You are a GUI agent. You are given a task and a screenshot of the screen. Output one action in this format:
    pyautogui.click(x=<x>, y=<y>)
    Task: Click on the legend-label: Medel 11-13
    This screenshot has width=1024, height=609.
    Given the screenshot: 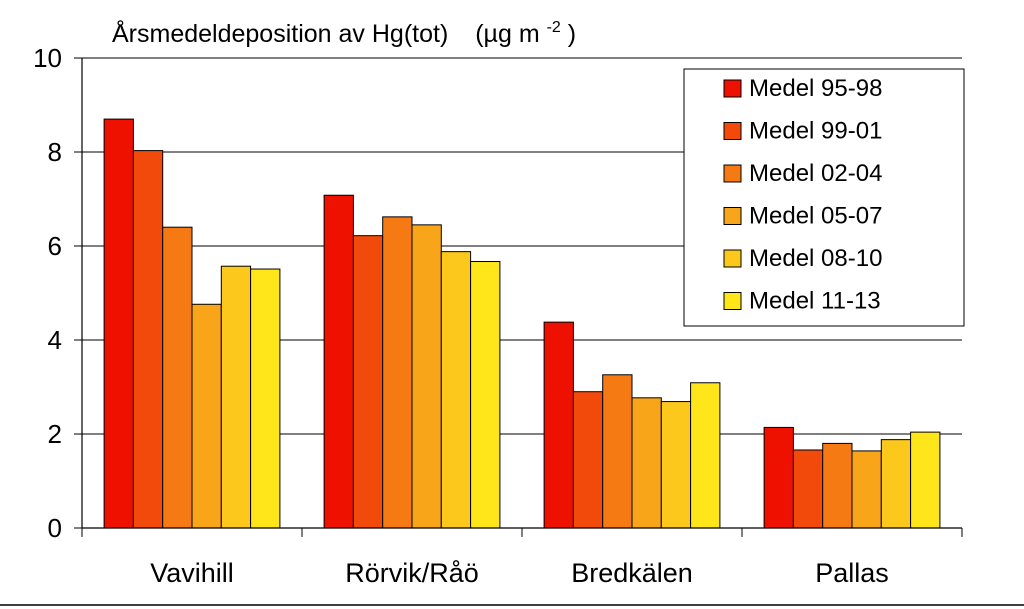 What is the action you would take?
    pyautogui.click(x=815, y=301)
    